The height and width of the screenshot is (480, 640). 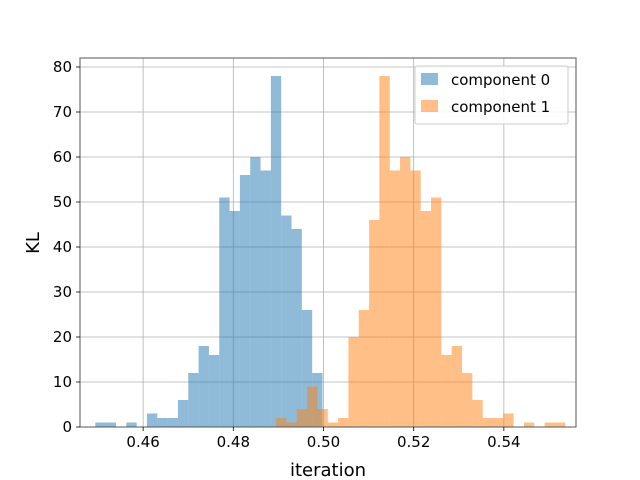 I want to click on y-tick-label: 50, so click(x=62, y=202).